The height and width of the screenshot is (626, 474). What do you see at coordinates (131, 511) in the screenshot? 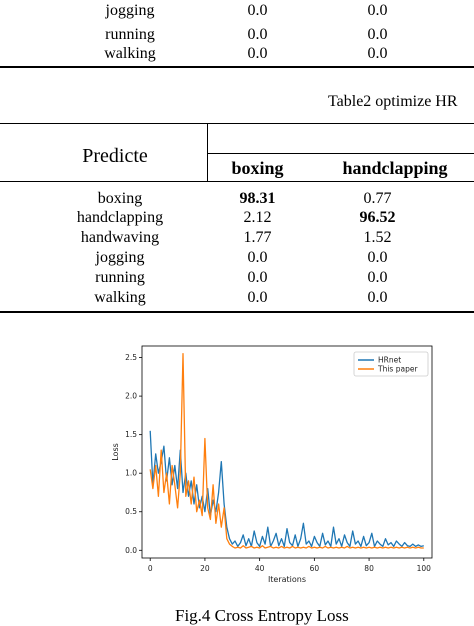
I see `y-tick-label: 0.5` at bounding box center [131, 511].